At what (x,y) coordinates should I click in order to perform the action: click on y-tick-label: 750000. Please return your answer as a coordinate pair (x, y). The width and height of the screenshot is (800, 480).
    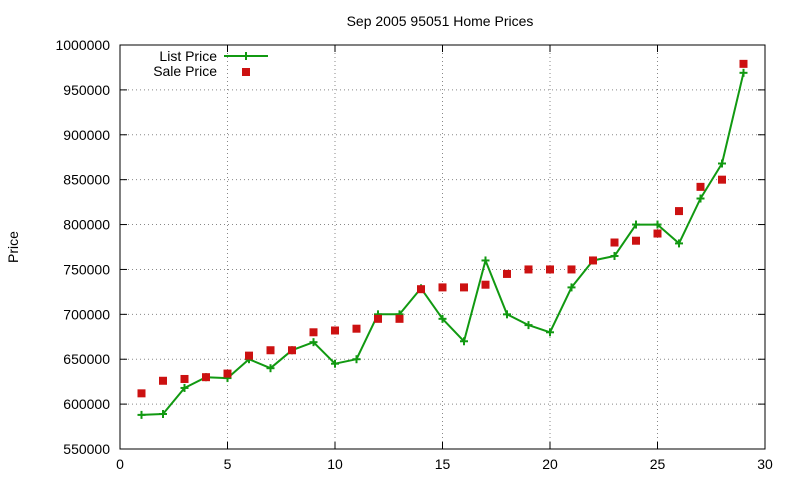
    Looking at the image, I should click on (86, 269).